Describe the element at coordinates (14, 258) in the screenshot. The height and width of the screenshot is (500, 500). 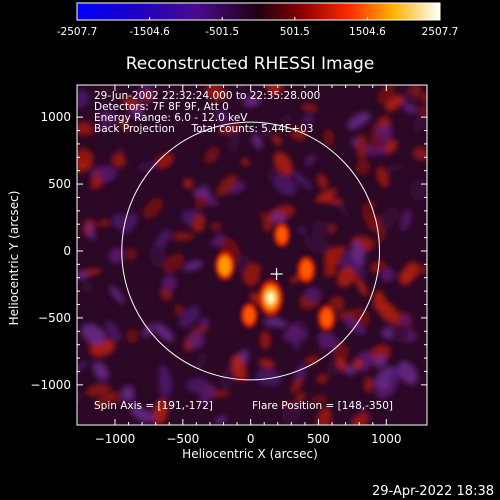
I see `y-axis-label: Heliocentric Y (arcsec)` at that location.